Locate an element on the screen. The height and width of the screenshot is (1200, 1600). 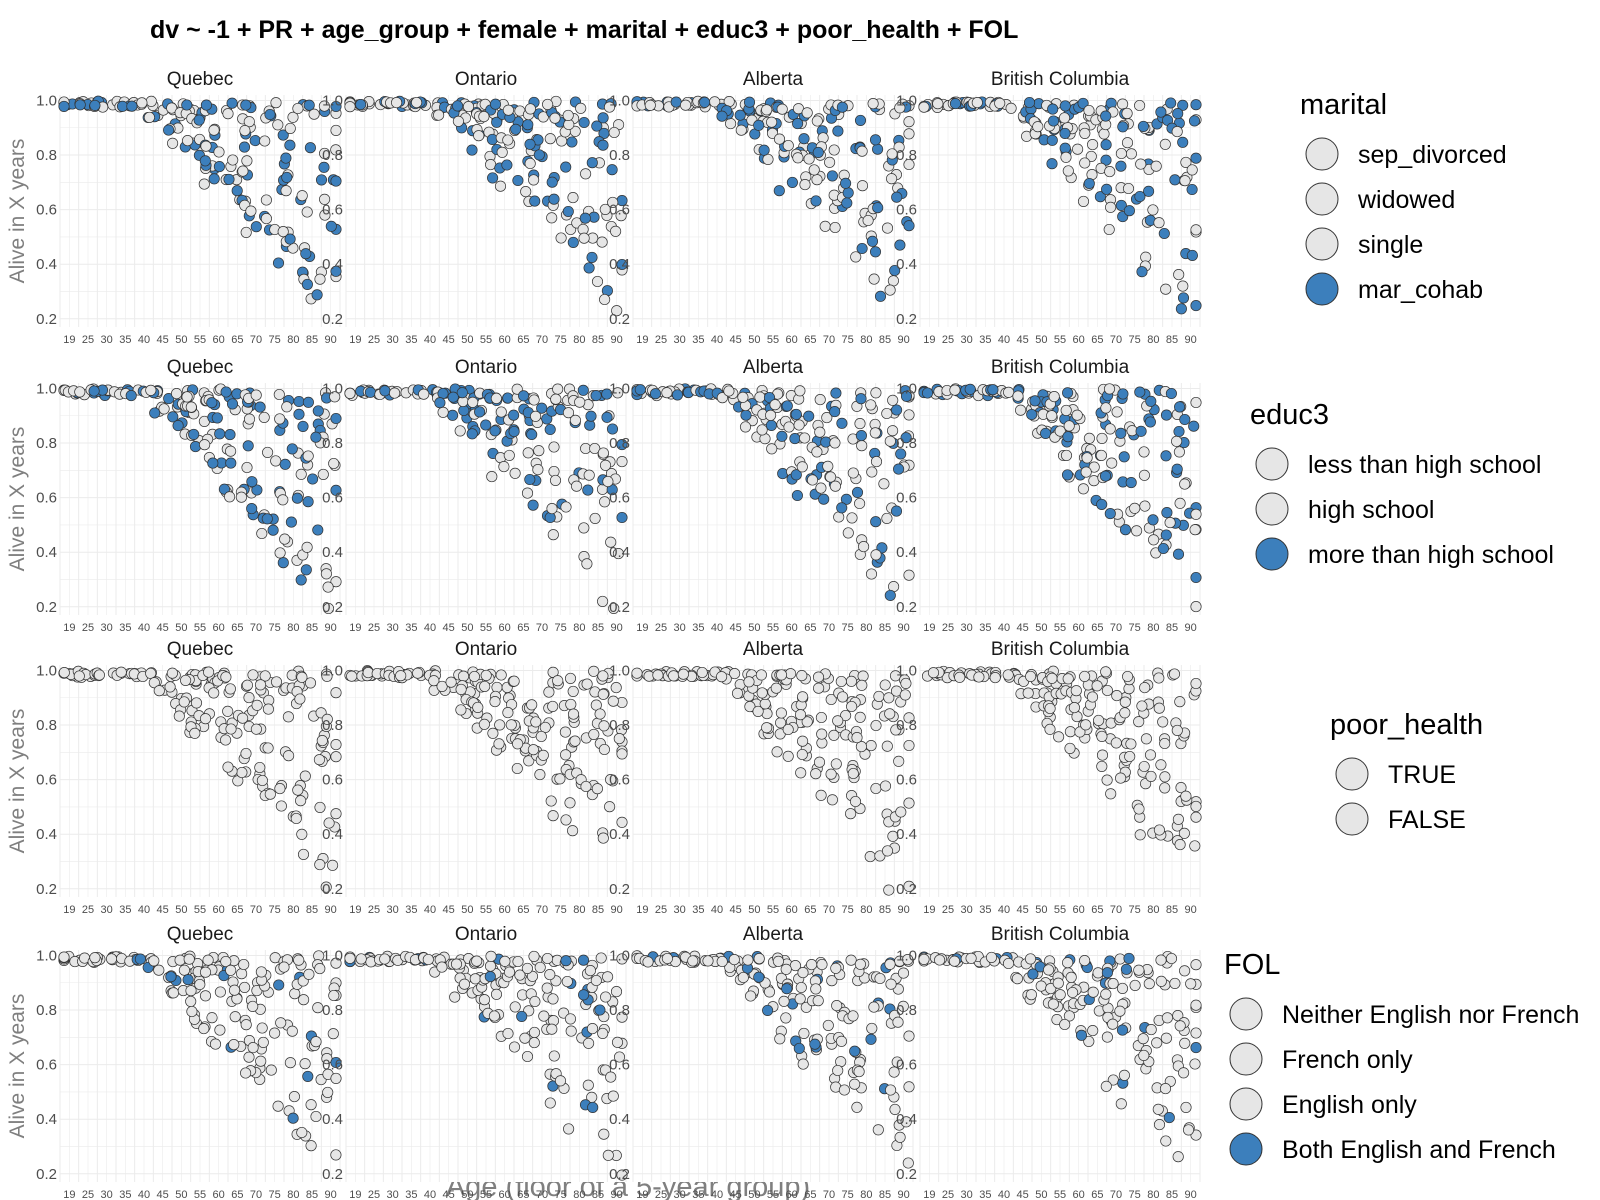
x-tick-label: 55 is located at coordinates (200, 340).